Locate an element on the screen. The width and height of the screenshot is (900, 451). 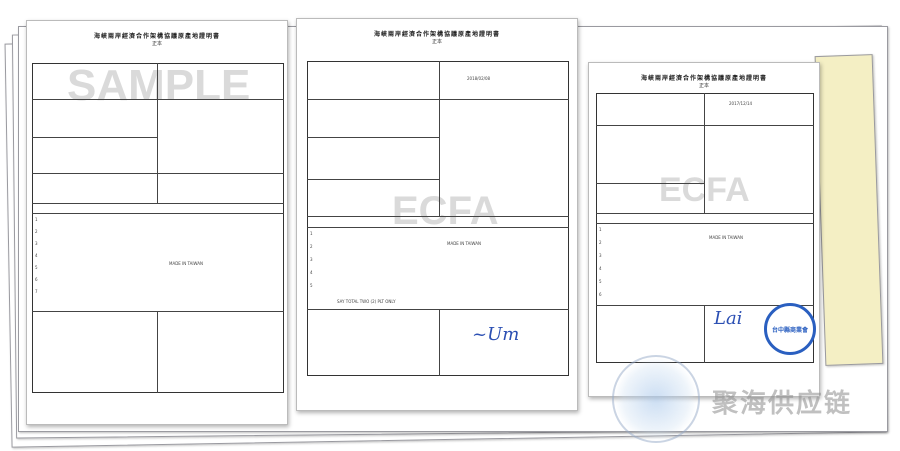
total-text: SAY TOTAL TWO (2) PLT ONLY is located at coordinates (366, 301).